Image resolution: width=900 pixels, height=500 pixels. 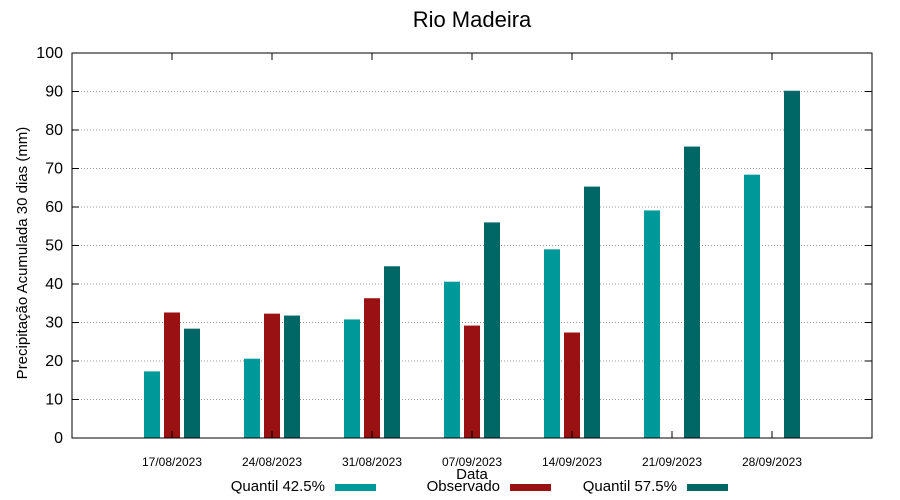 What do you see at coordinates (54, 246) in the screenshot?
I see `y-tick-label: 50` at bounding box center [54, 246].